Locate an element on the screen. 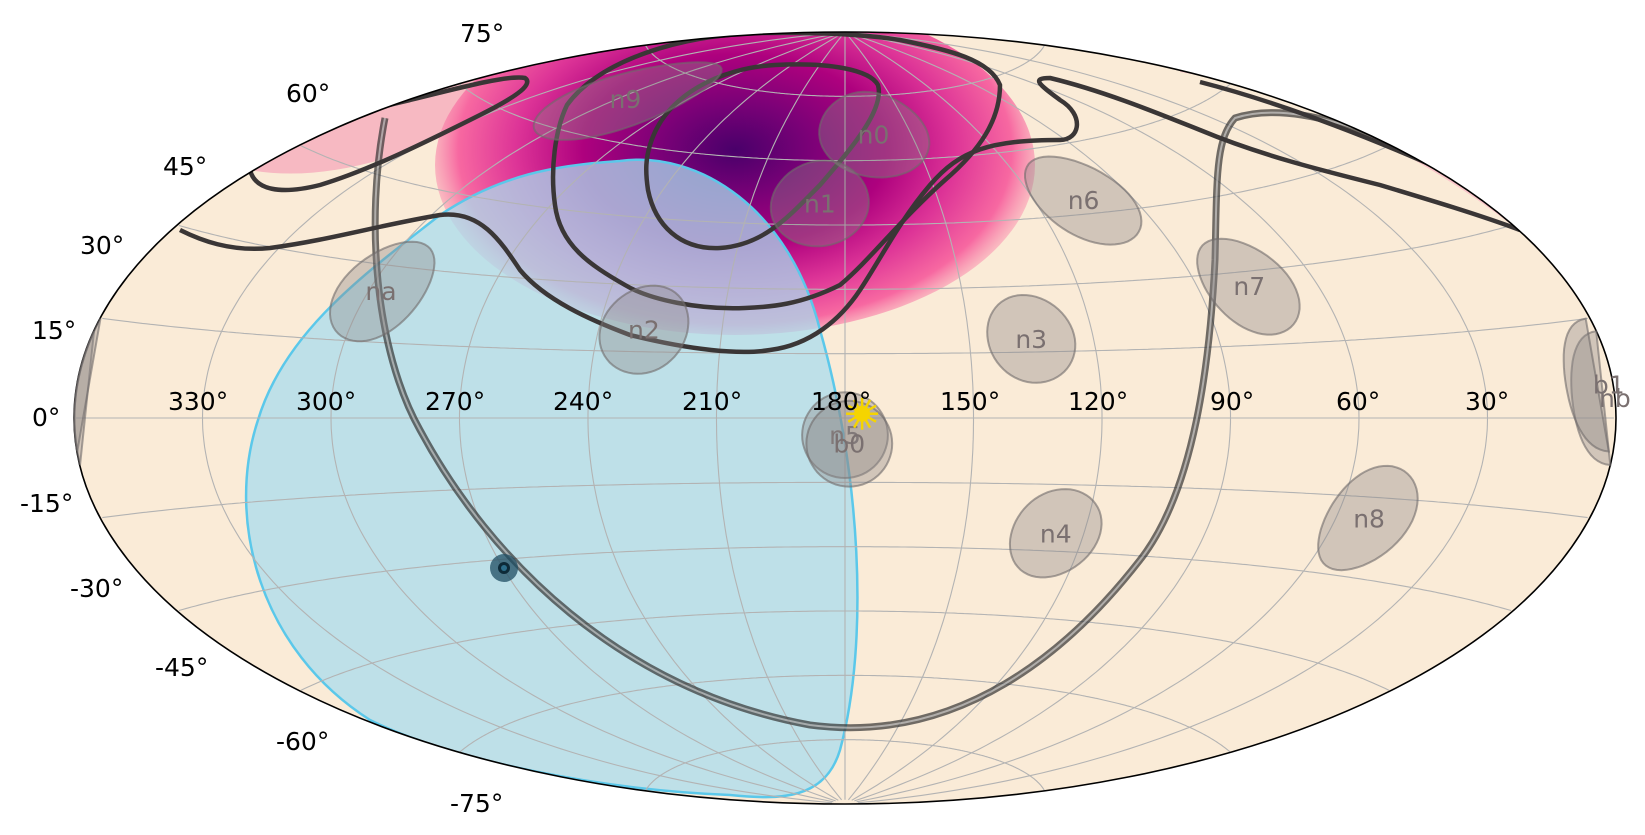 Image resolution: width=1645 pixels, height=835 pixels. lat-label-15: 15° is located at coordinates (54, 330).